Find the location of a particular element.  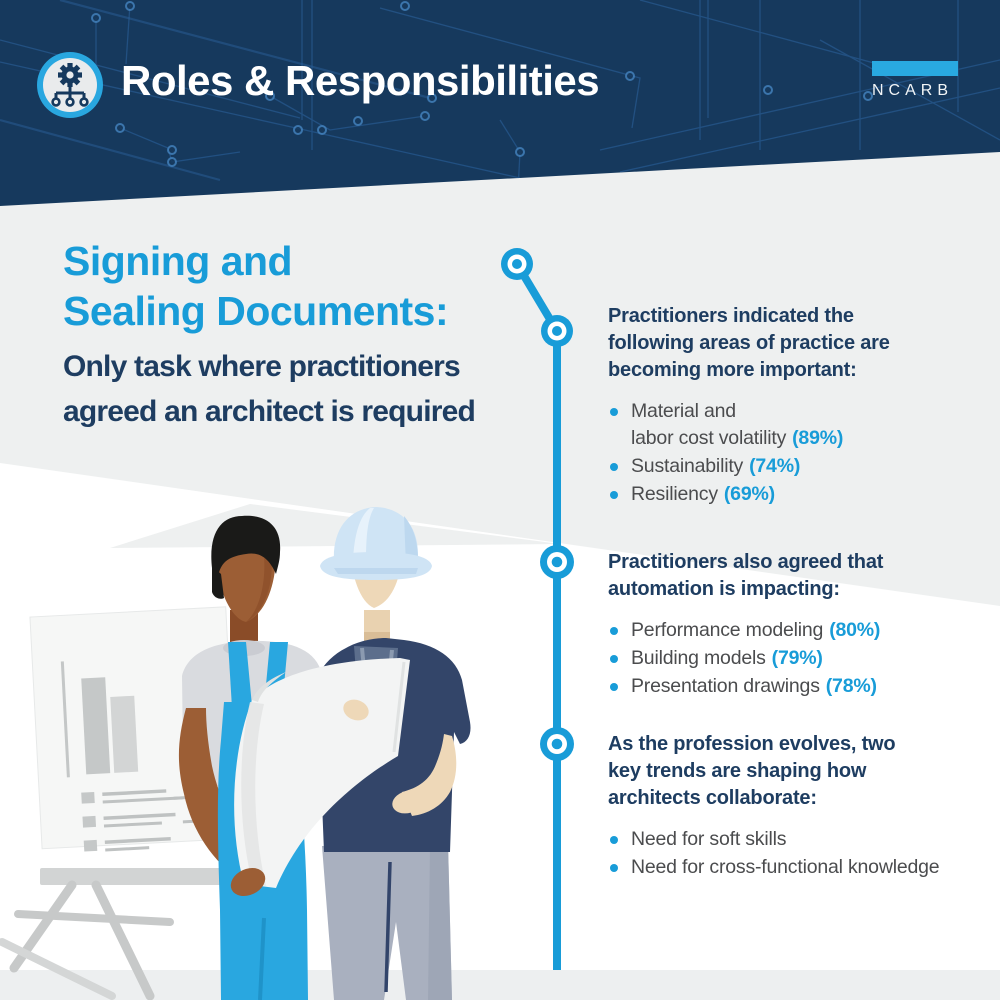

gear-hierarchy-icon is located at coordinates (70, 85).